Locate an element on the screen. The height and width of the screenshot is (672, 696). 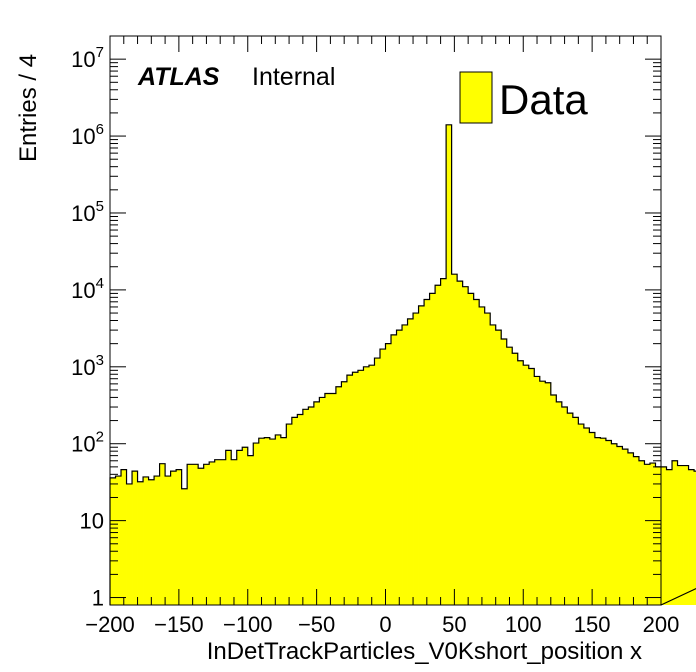
x-tick-label: 200 is located at coordinates (661, 624).